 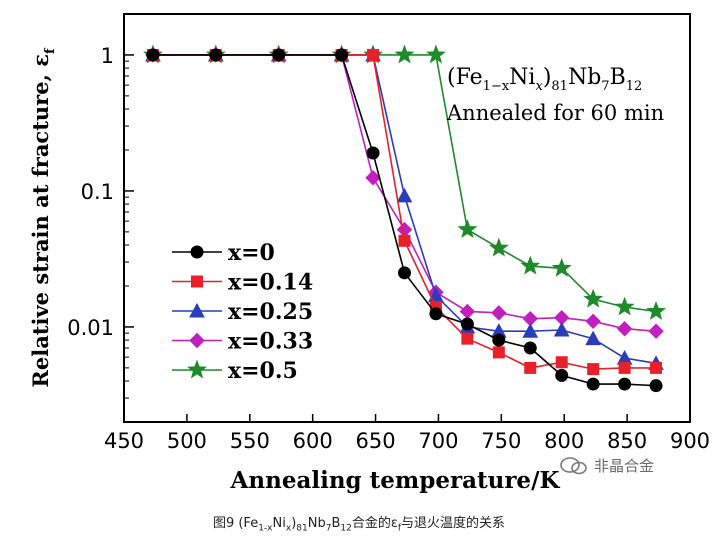 I want to click on x-tick-label: 900, so click(x=690, y=441).